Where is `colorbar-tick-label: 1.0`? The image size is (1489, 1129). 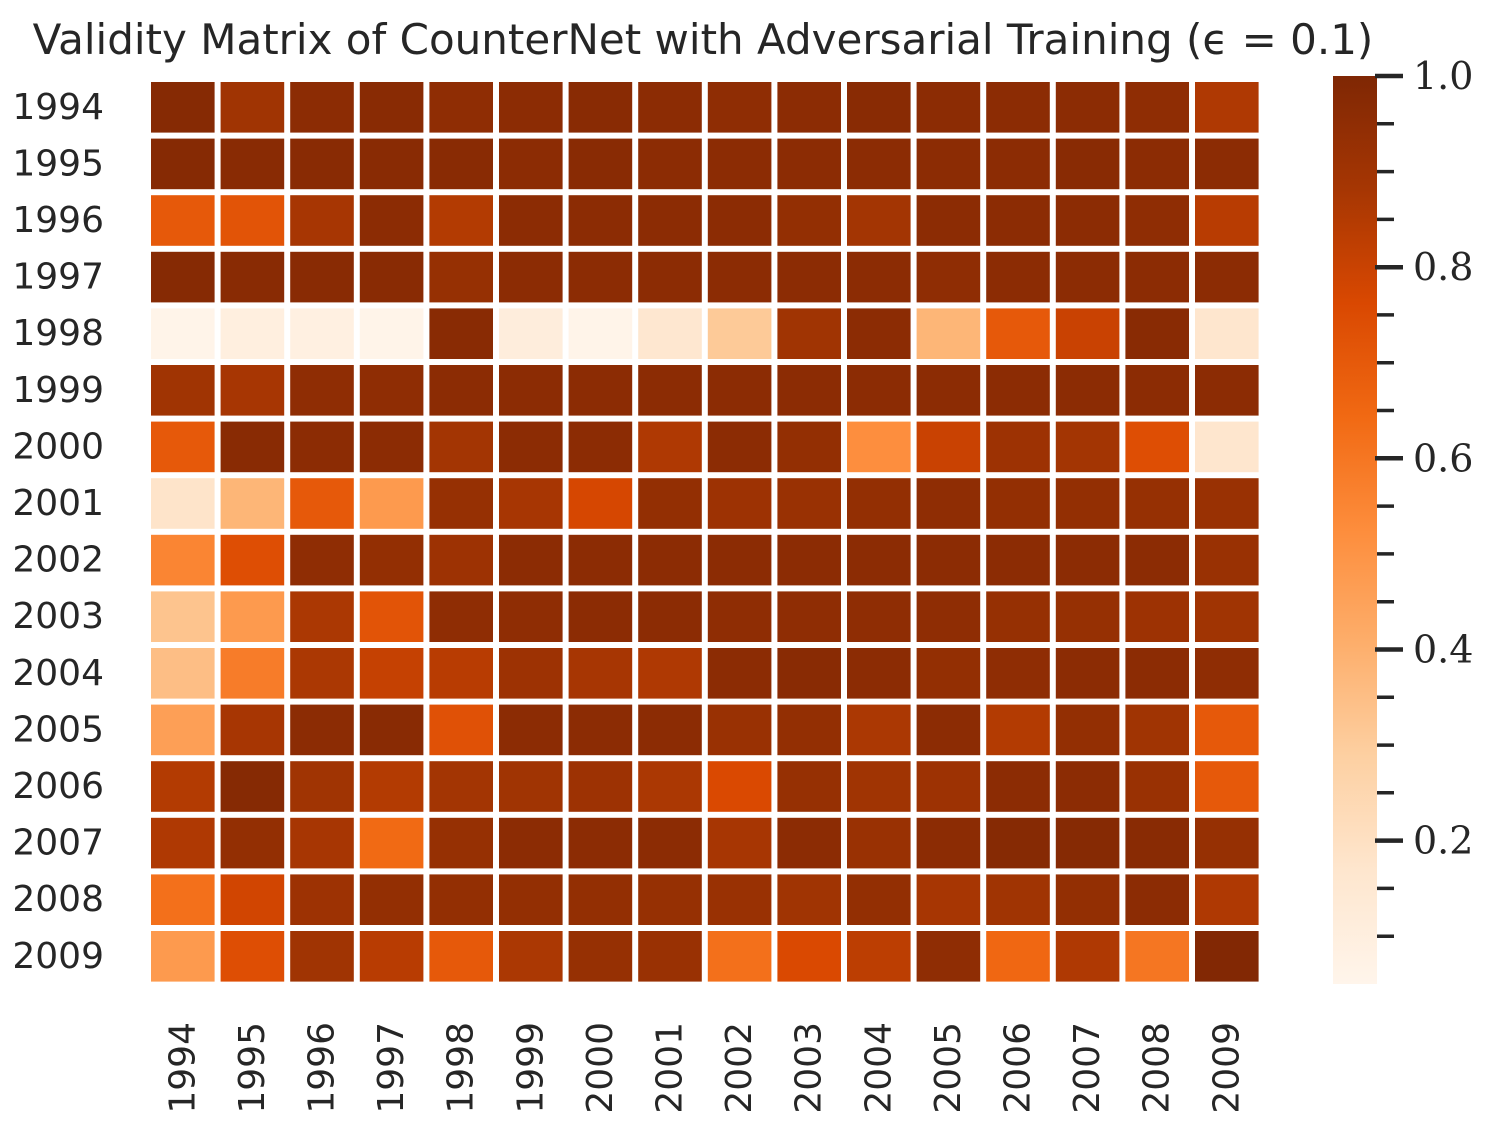
colorbar-tick-label: 1.0 is located at coordinates (1443, 76).